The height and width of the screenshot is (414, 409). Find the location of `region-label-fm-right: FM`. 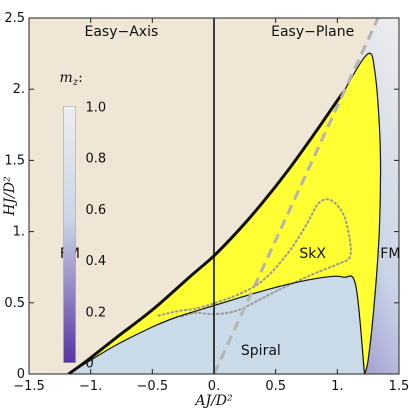

region-label-fm-right: FM is located at coordinates (390, 254).